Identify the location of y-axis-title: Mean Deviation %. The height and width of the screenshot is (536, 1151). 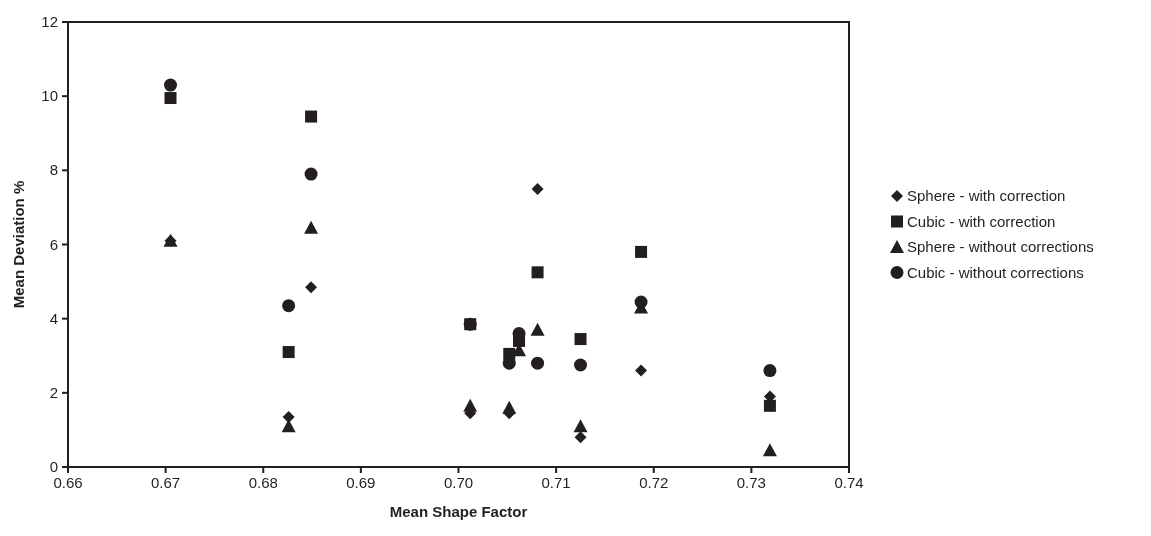
(18, 244).